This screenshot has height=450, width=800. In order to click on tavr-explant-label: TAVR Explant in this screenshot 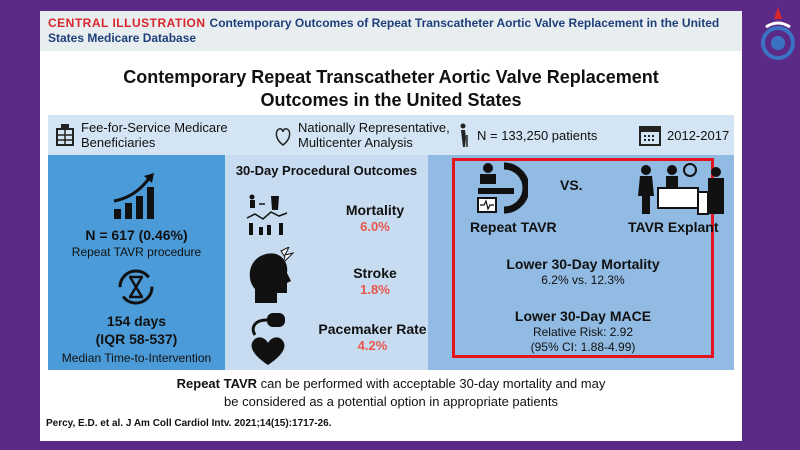, I will do `click(673, 227)`.